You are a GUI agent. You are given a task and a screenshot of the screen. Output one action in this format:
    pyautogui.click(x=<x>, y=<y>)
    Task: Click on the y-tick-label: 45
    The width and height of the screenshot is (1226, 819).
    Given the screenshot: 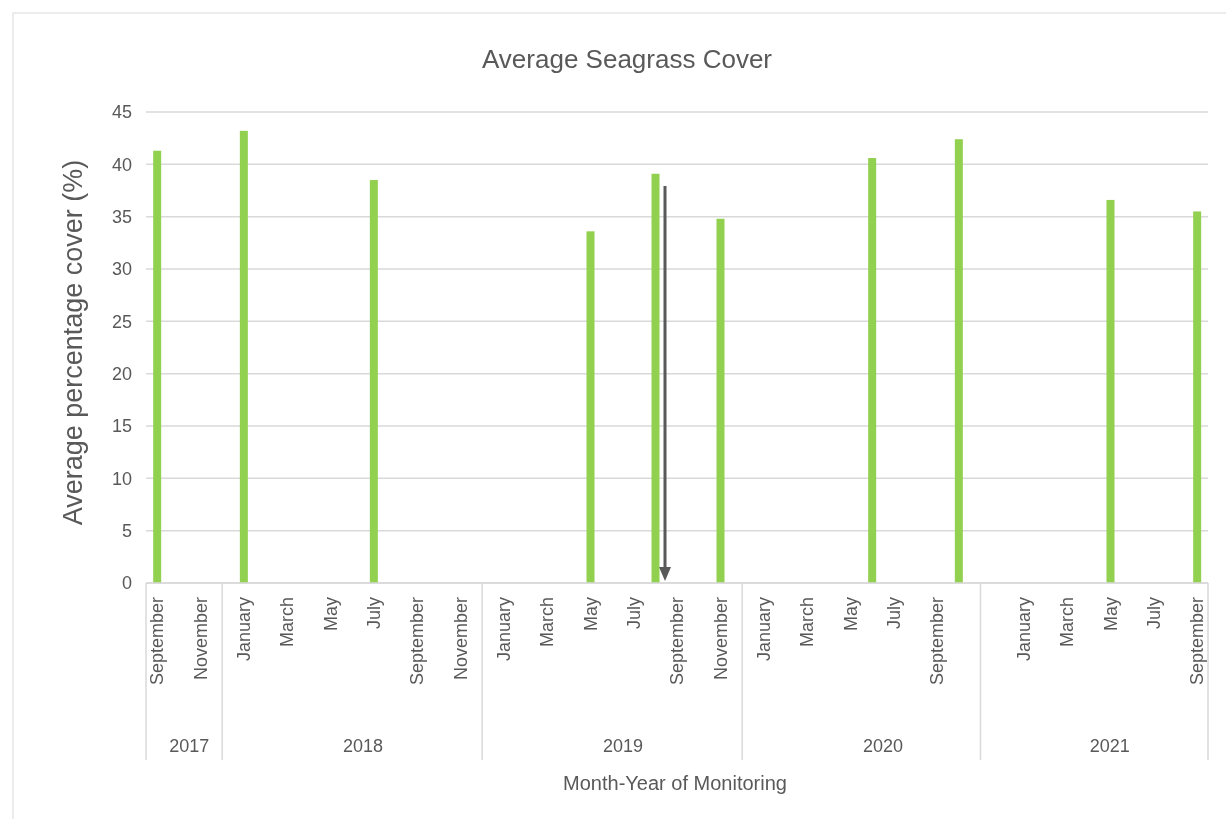 What is the action you would take?
    pyautogui.click(x=121, y=112)
    